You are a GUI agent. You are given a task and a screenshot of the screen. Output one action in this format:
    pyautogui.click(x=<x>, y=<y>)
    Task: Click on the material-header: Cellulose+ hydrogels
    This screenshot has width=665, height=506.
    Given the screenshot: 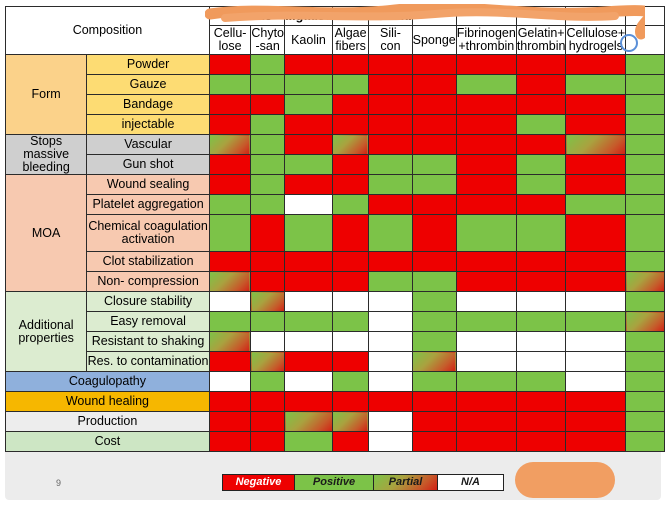 What is the action you would take?
    pyautogui.click(x=596, y=40)
    